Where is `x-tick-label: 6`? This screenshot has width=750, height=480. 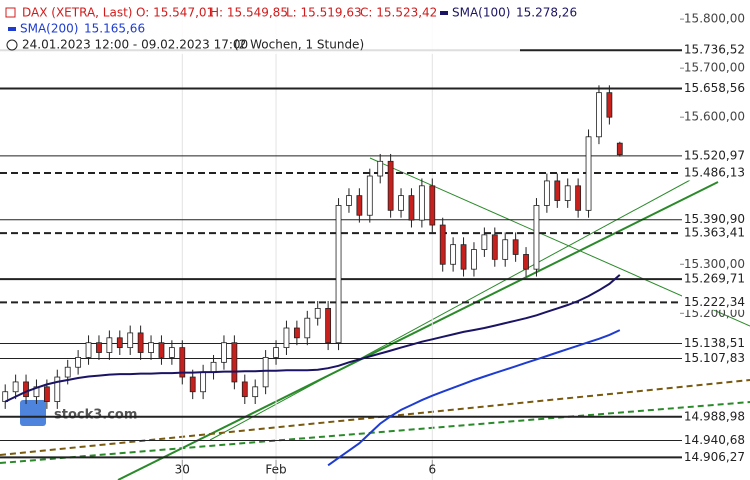
x-tick-label: 6 is located at coordinates (432, 470).